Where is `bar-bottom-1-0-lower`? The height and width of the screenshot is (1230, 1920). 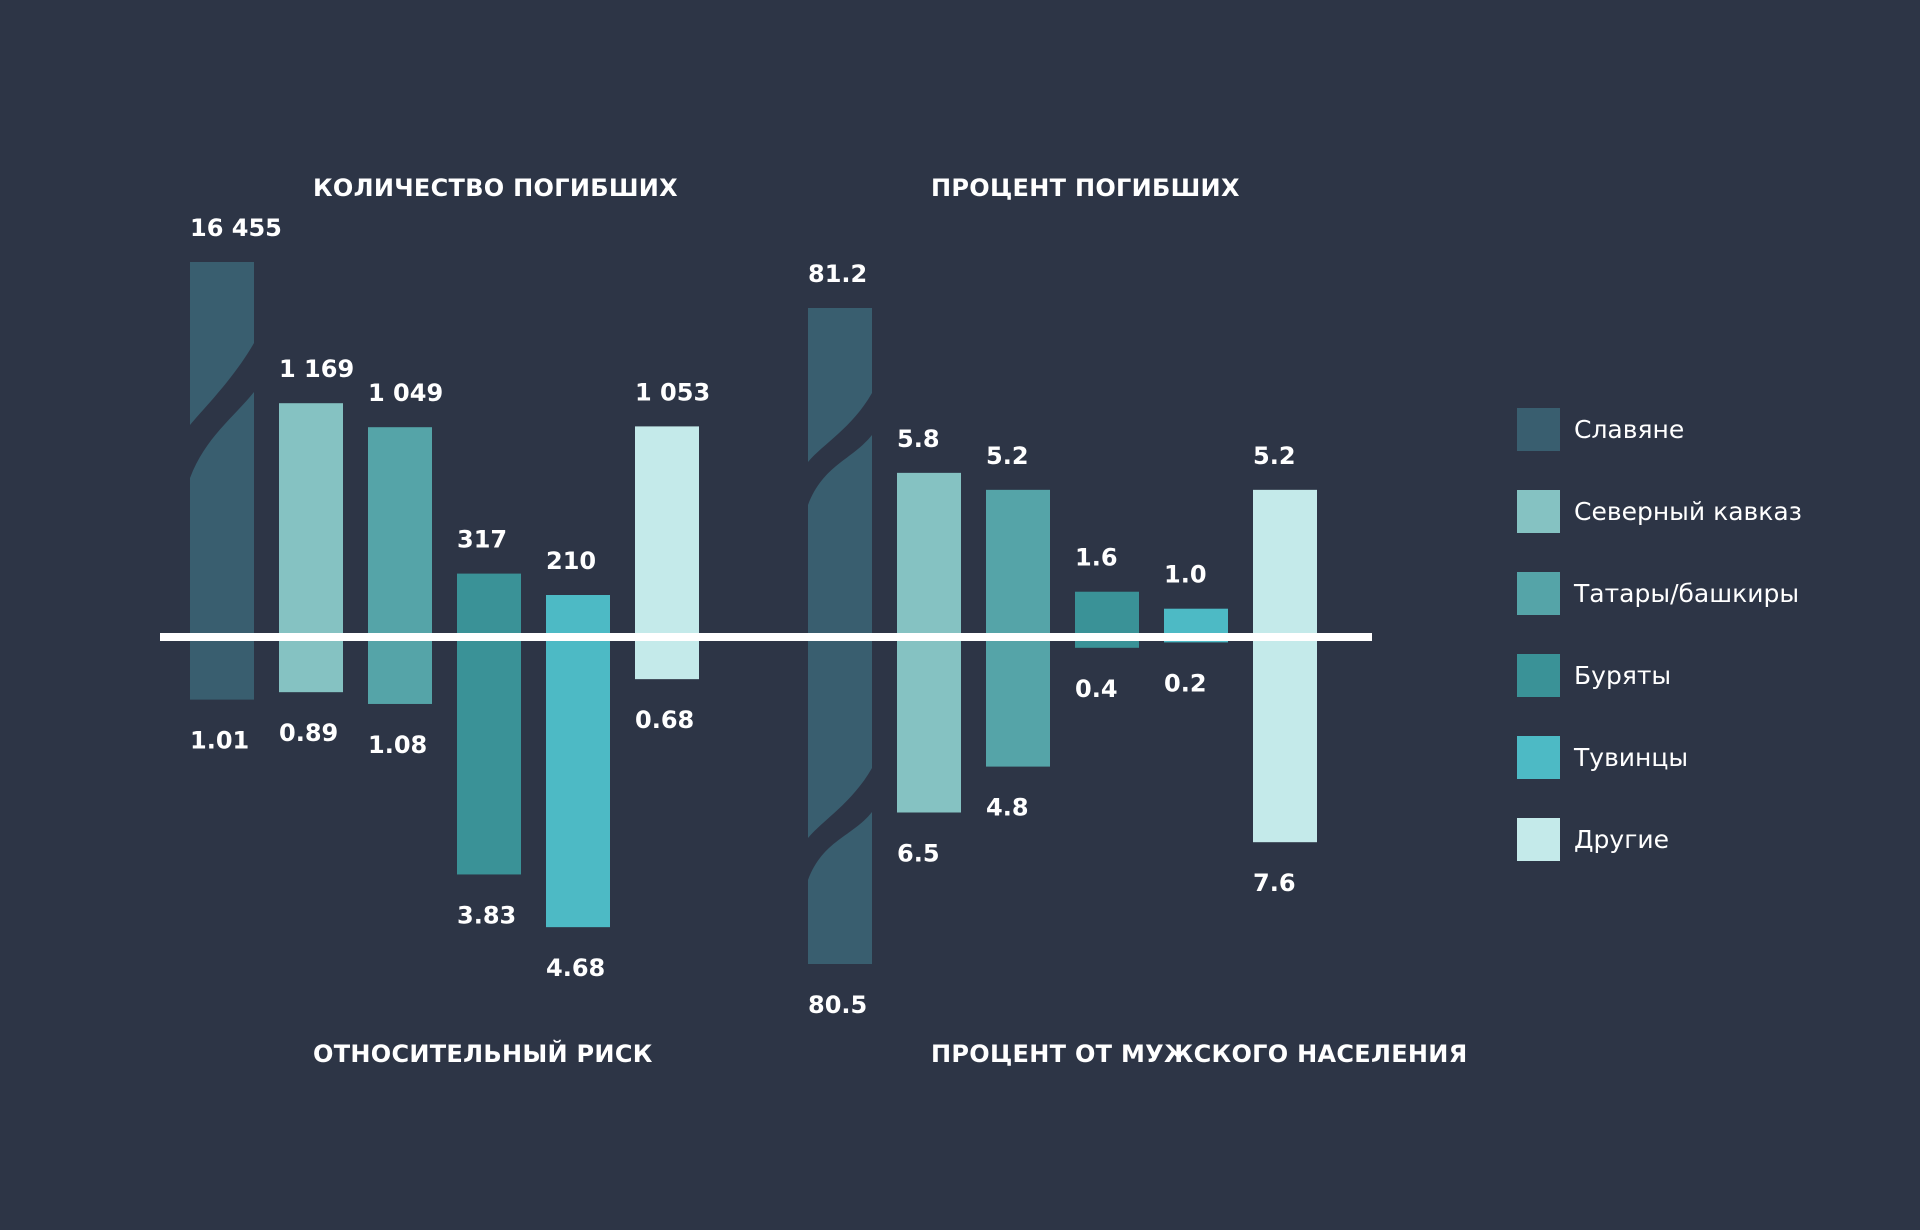 bar-bottom-1-0-lower is located at coordinates (840, 888).